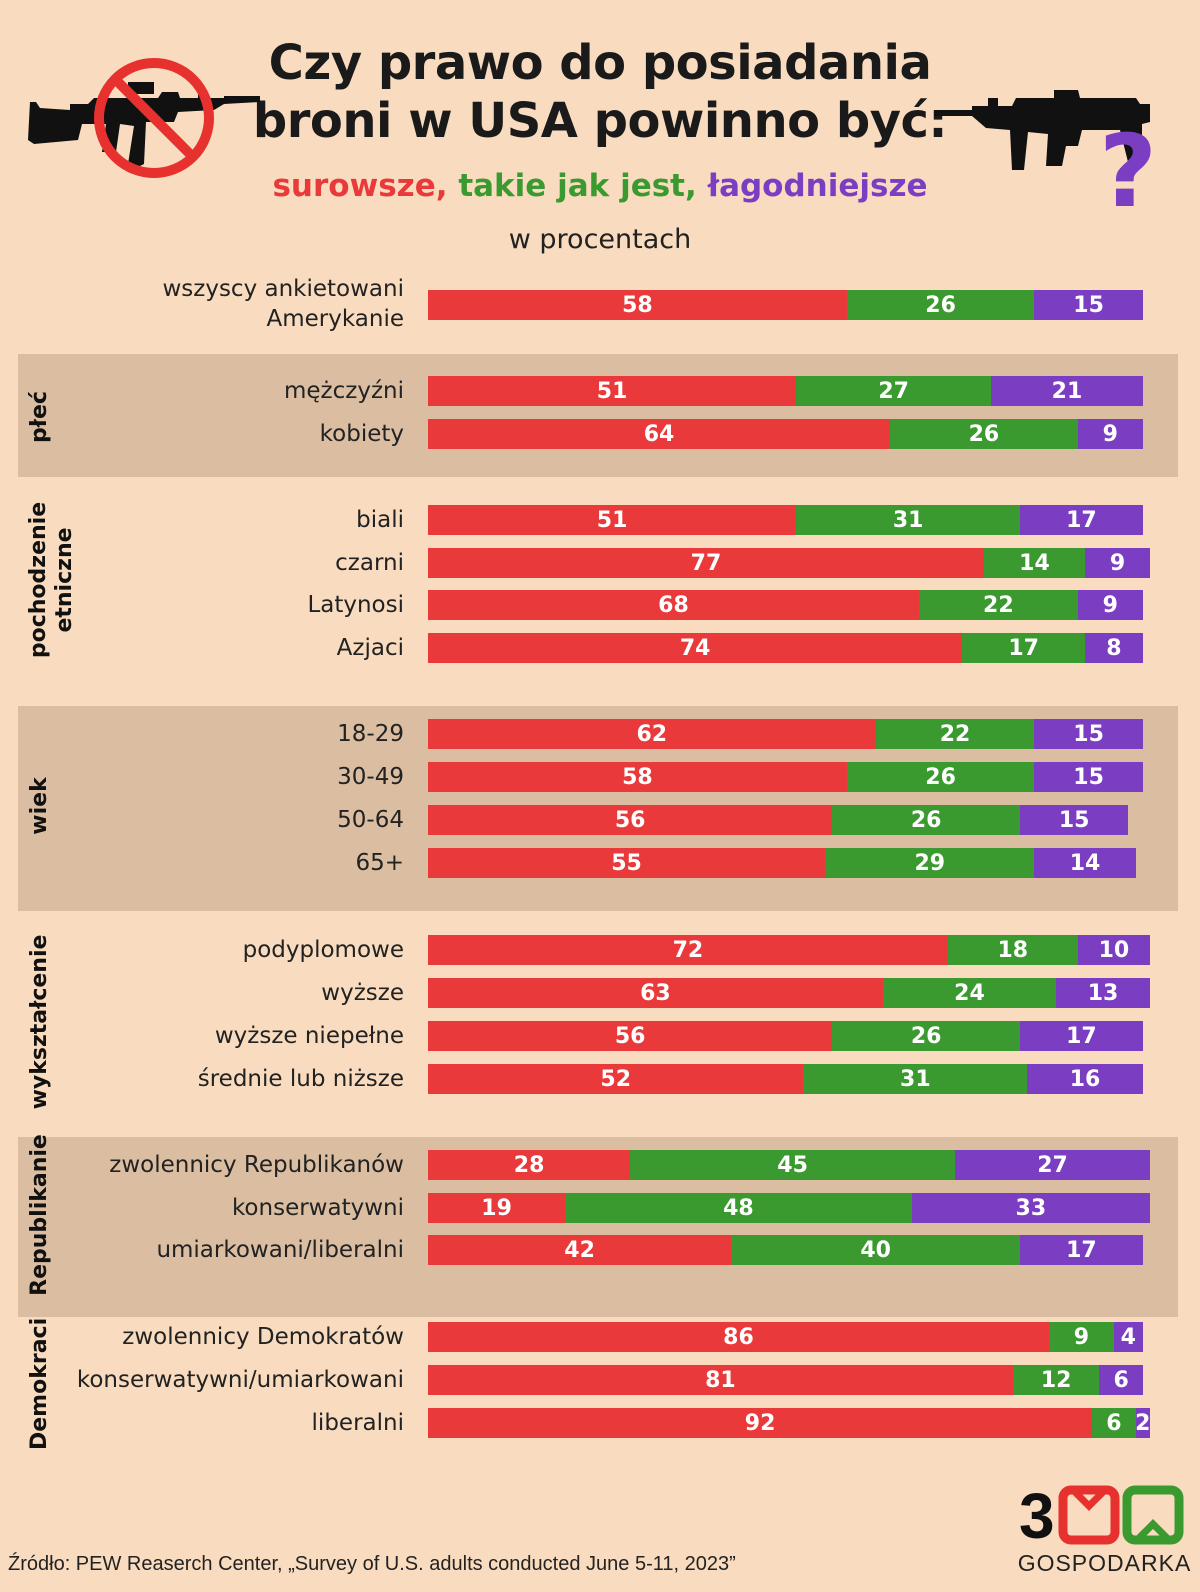  Describe the element at coordinates (580, 1250) in the screenshot. I see `bar-segment-stricter: 42` at that location.